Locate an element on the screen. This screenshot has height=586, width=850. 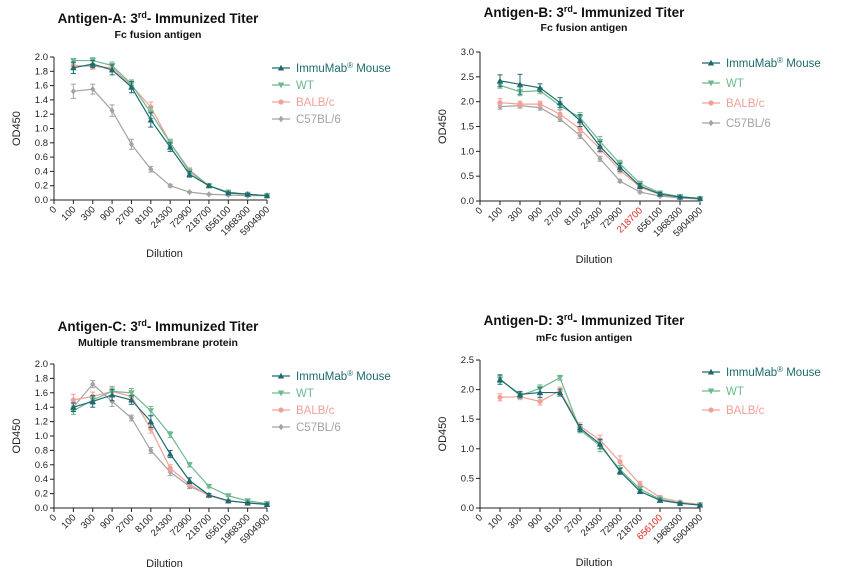
series-wt is located at coordinates (170, 446).